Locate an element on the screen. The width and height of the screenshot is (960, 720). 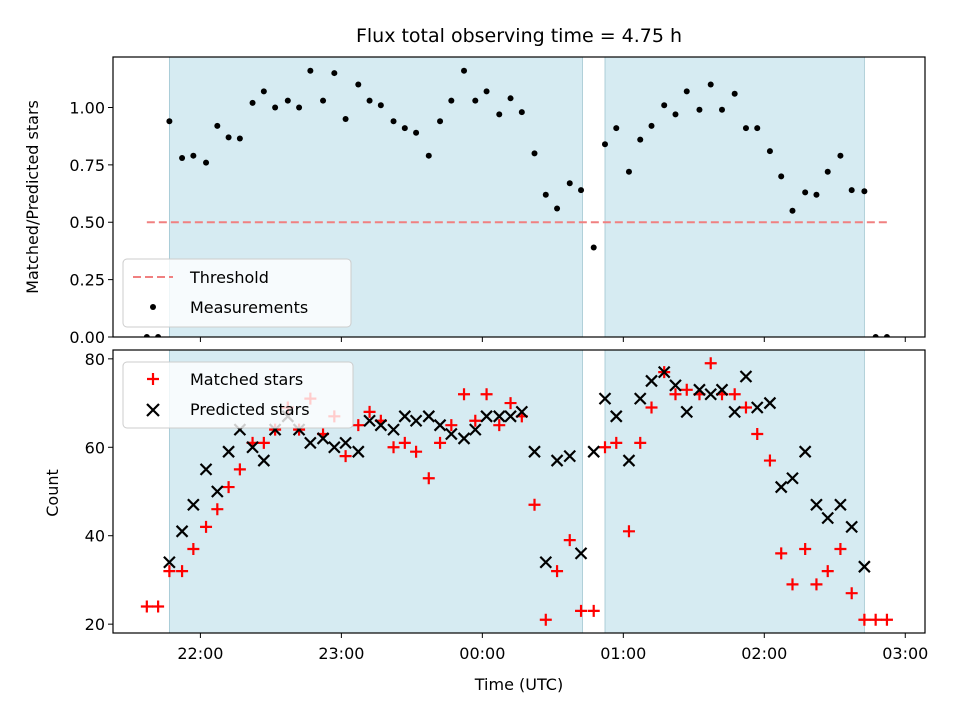
y-tick-label: 1.00 is located at coordinates (87, 107).